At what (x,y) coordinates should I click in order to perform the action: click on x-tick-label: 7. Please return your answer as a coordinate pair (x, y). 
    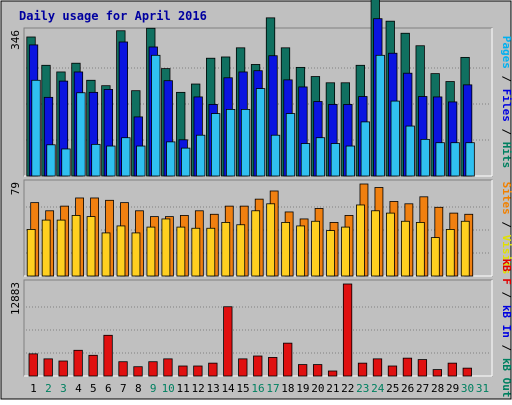
    Looking at the image, I should click on (123, 388).